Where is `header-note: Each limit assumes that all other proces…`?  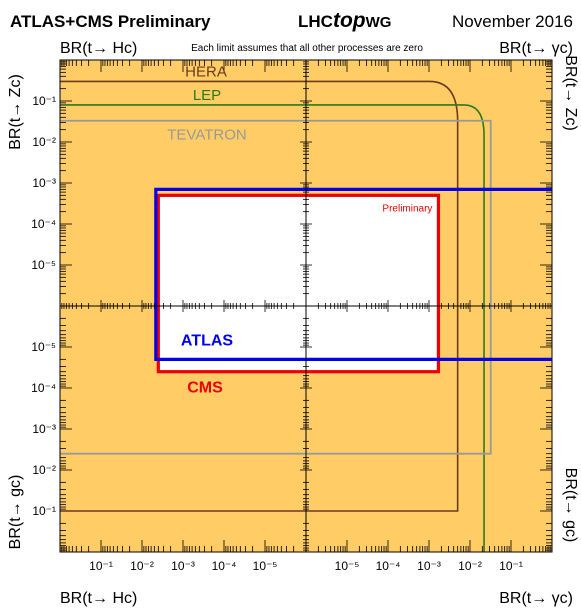 header-note: Each limit assumes that all other proces… is located at coordinates (307, 48).